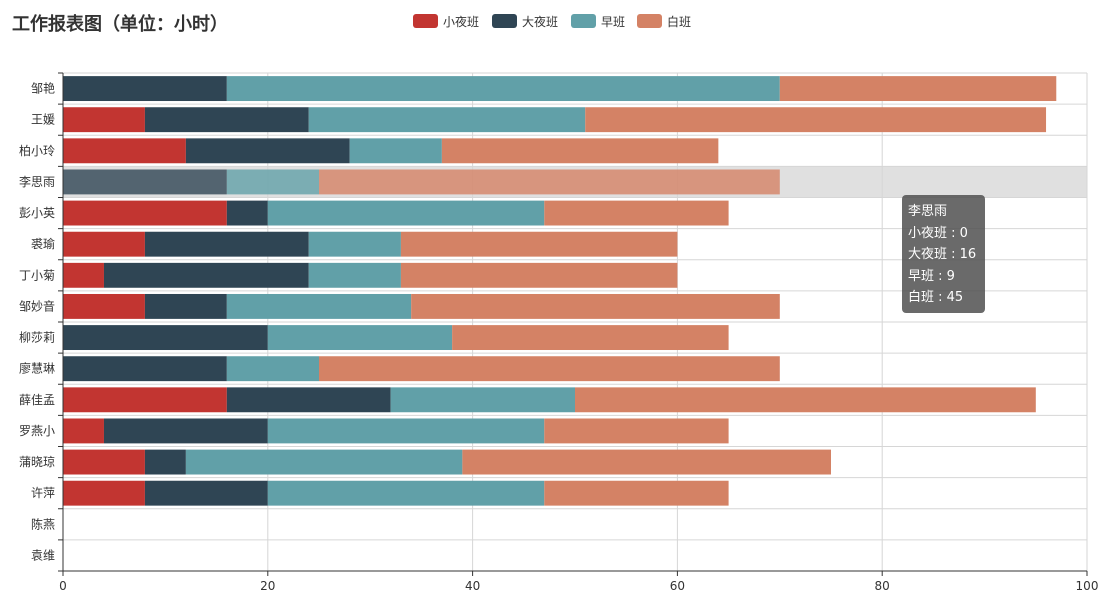 This screenshot has width=1107, height=599. I want to click on y-tick-label: 邹妙音, so click(37, 305).